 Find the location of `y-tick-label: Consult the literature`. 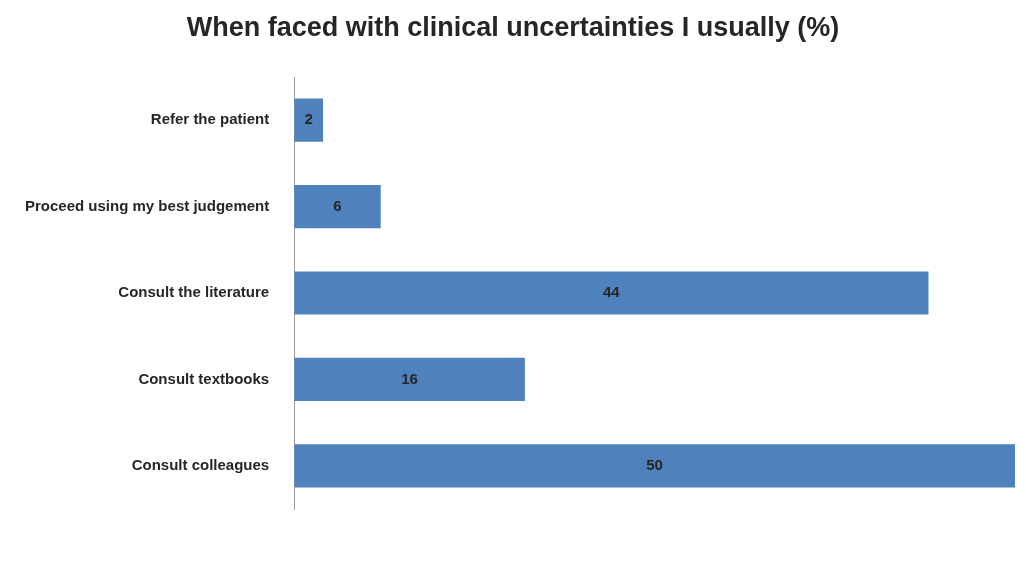

y-tick-label: Consult the literature is located at coordinates (194, 292).